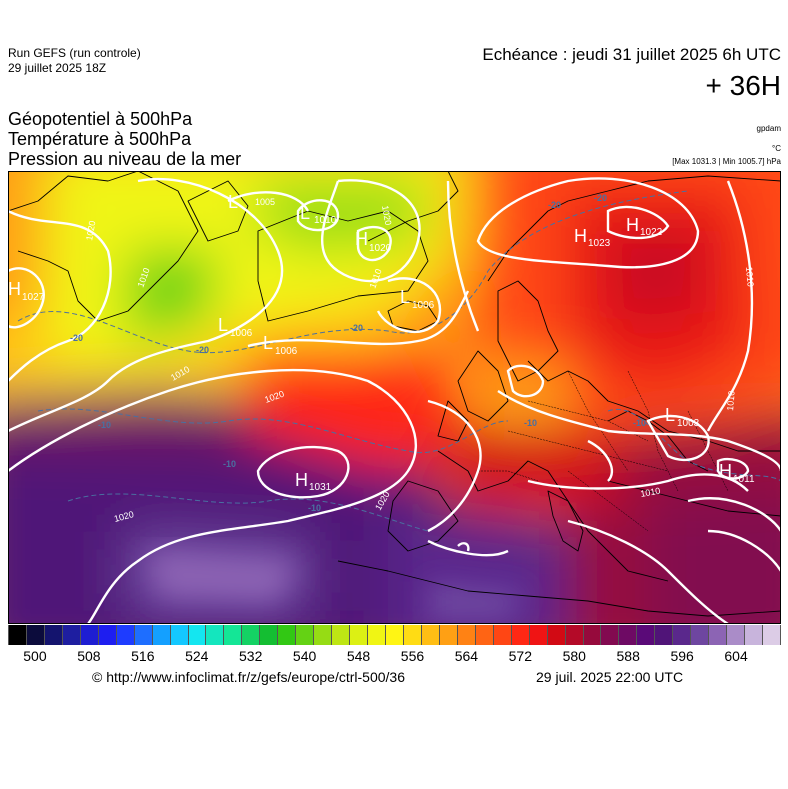  I want to click on run-title: Run GEFS (run controle), so click(74, 53).